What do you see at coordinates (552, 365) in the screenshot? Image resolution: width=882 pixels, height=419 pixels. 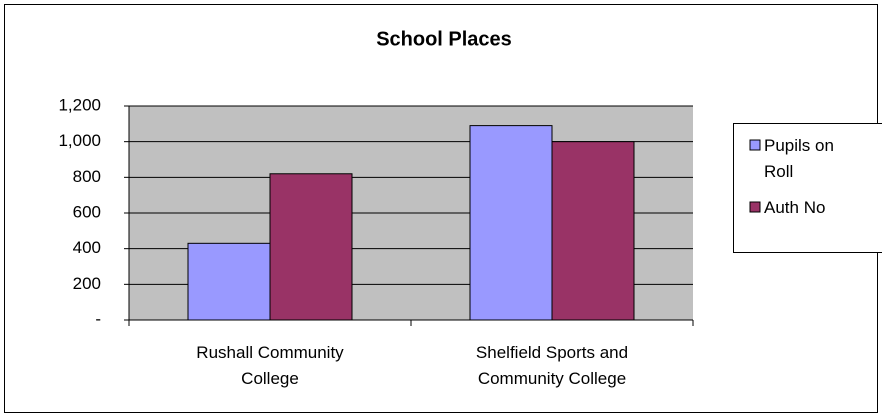 I see `x-tick-label: Shelfield Sports and Community College` at bounding box center [552, 365].